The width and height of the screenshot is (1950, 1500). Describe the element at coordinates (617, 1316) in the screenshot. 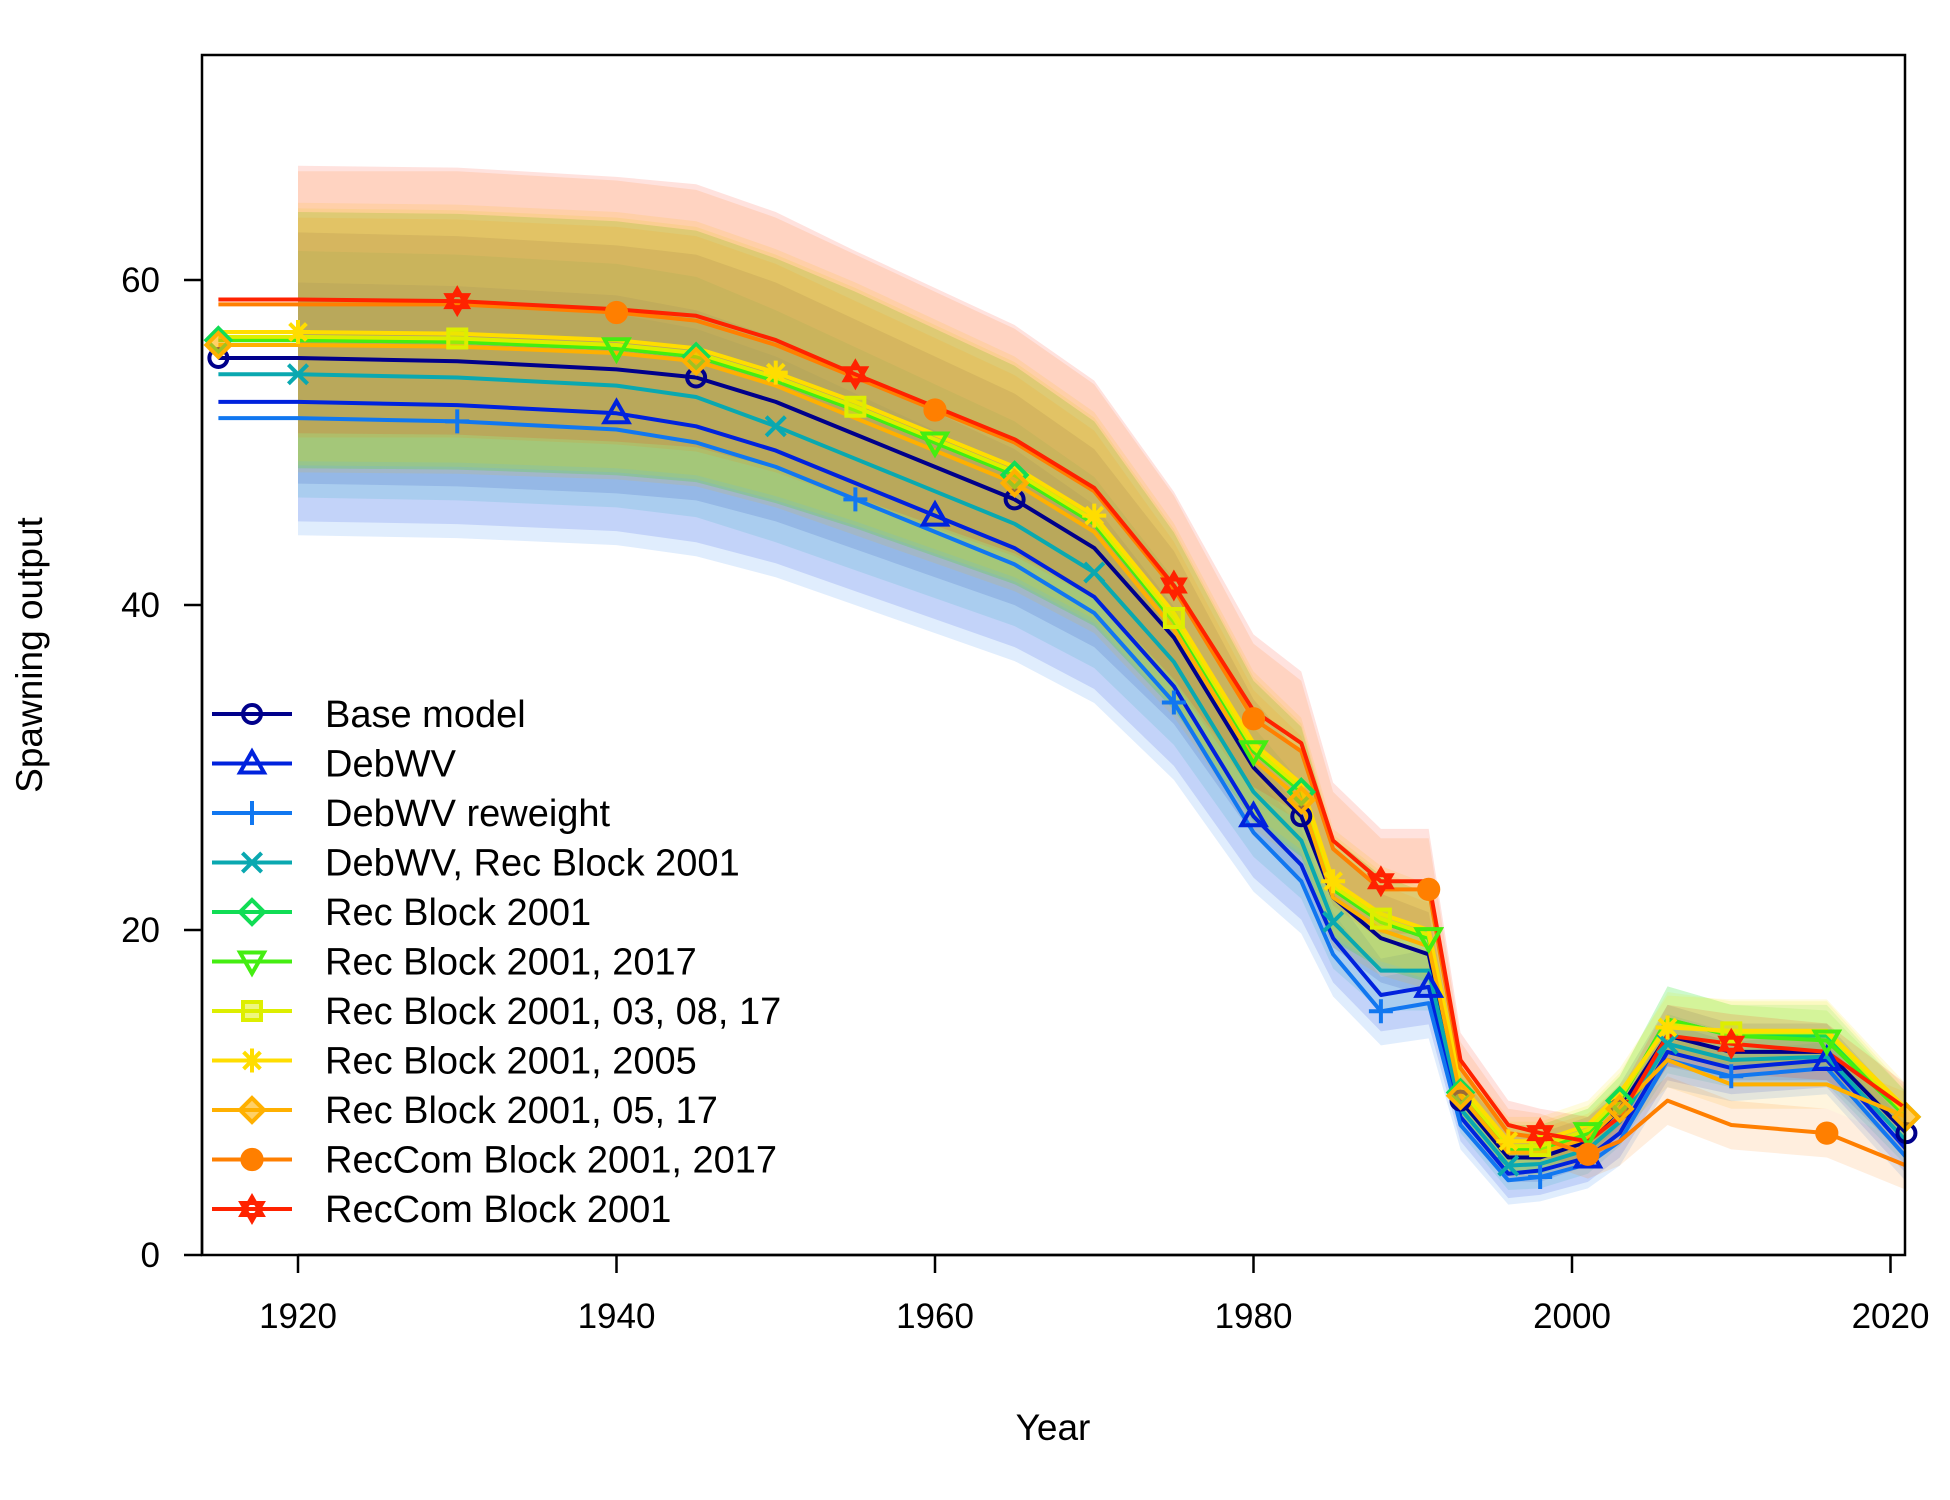

I see `x-tick-label: 1940` at that location.